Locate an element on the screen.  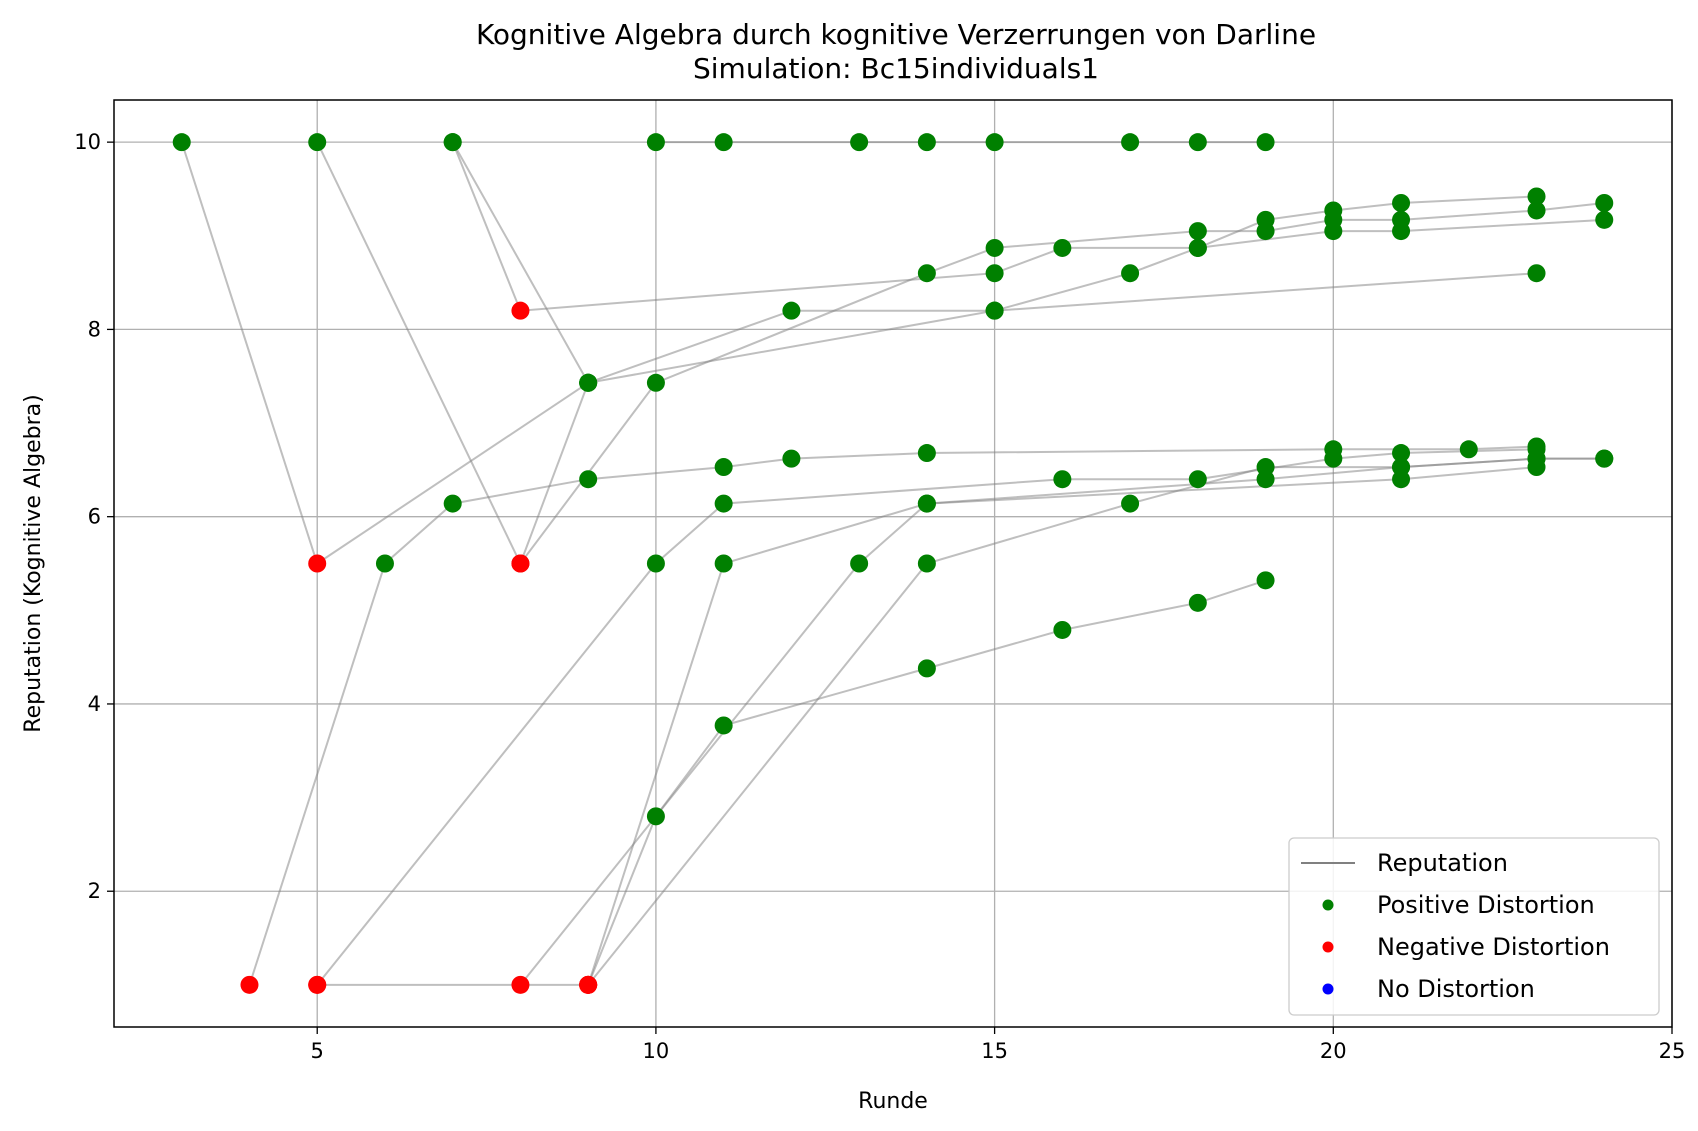
x-tick-label: 15 is located at coordinates (994, 1051).